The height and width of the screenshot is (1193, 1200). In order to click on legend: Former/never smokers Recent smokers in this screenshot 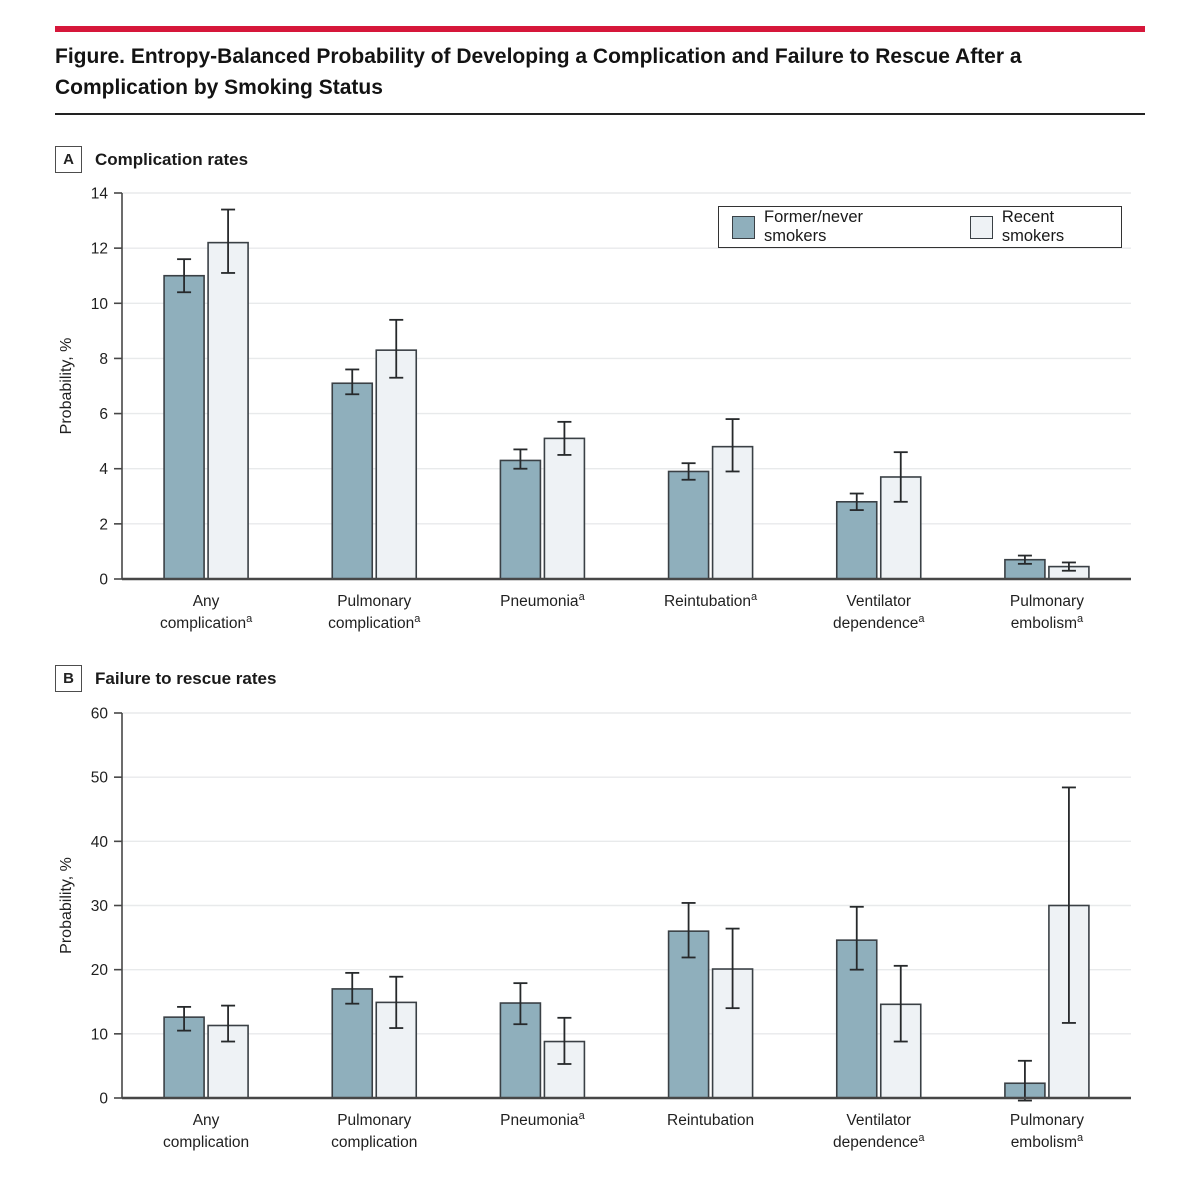, I will do `click(920, 227)`.